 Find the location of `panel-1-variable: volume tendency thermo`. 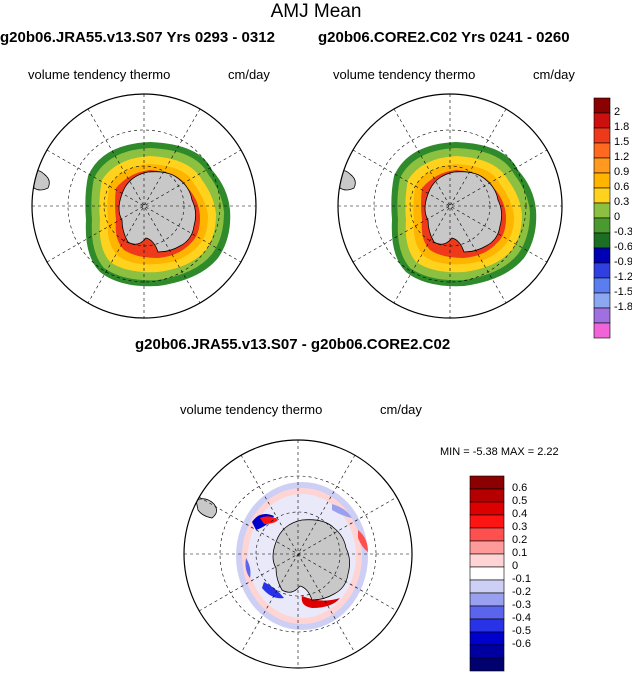

panel-1-variable: volume tendency thermo is located at coordinates (99, 74).